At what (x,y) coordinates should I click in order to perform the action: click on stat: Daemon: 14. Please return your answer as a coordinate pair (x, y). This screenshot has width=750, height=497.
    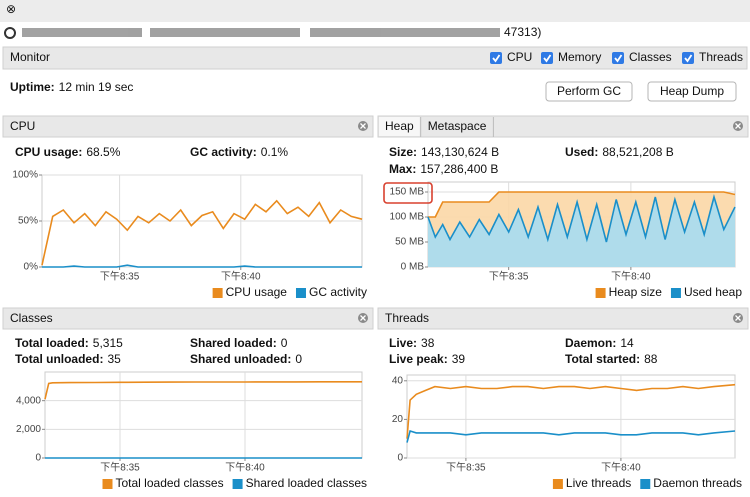
    Looking at the image, I should click on (599, 343).